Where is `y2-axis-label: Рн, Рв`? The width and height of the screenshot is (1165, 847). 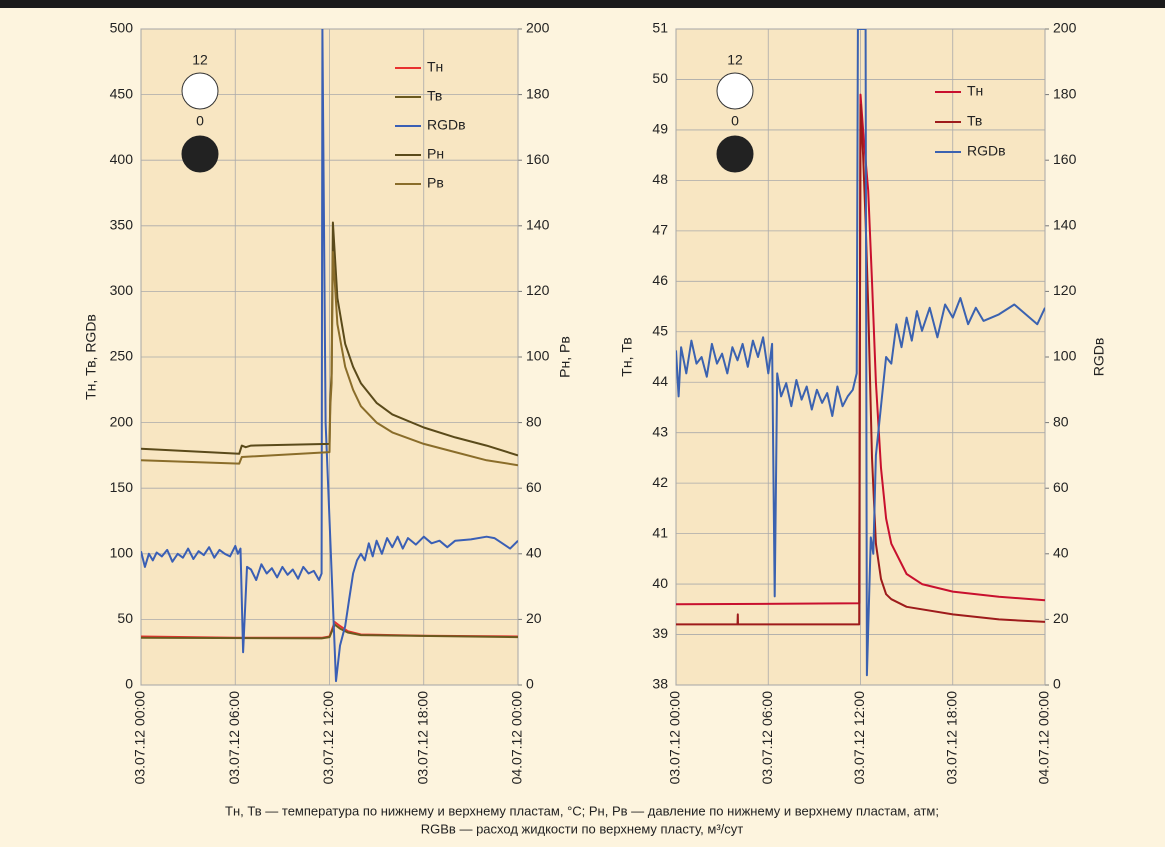 y2-axis-label: Рн, Рв is located at coordinates (565, 357).